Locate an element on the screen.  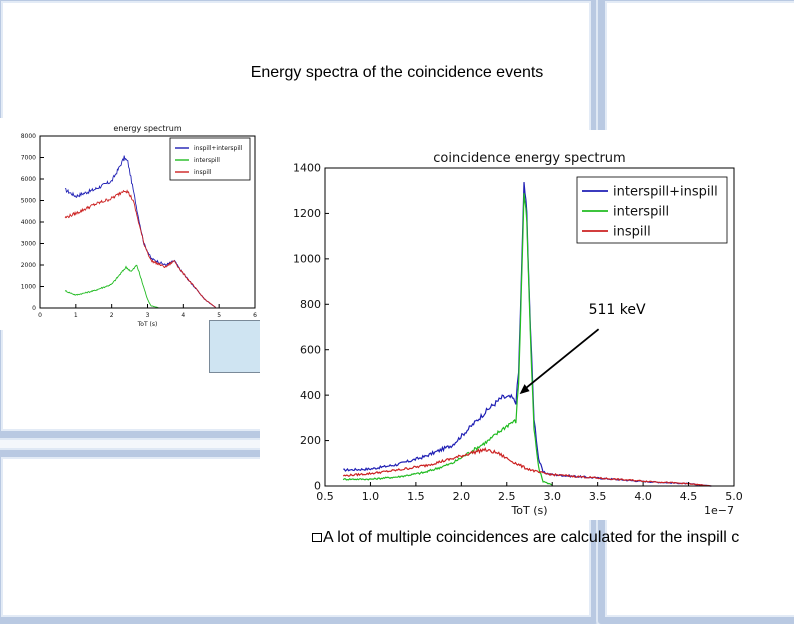
peak-annotation-label: 511 keV is located at coordinates (617, 310).